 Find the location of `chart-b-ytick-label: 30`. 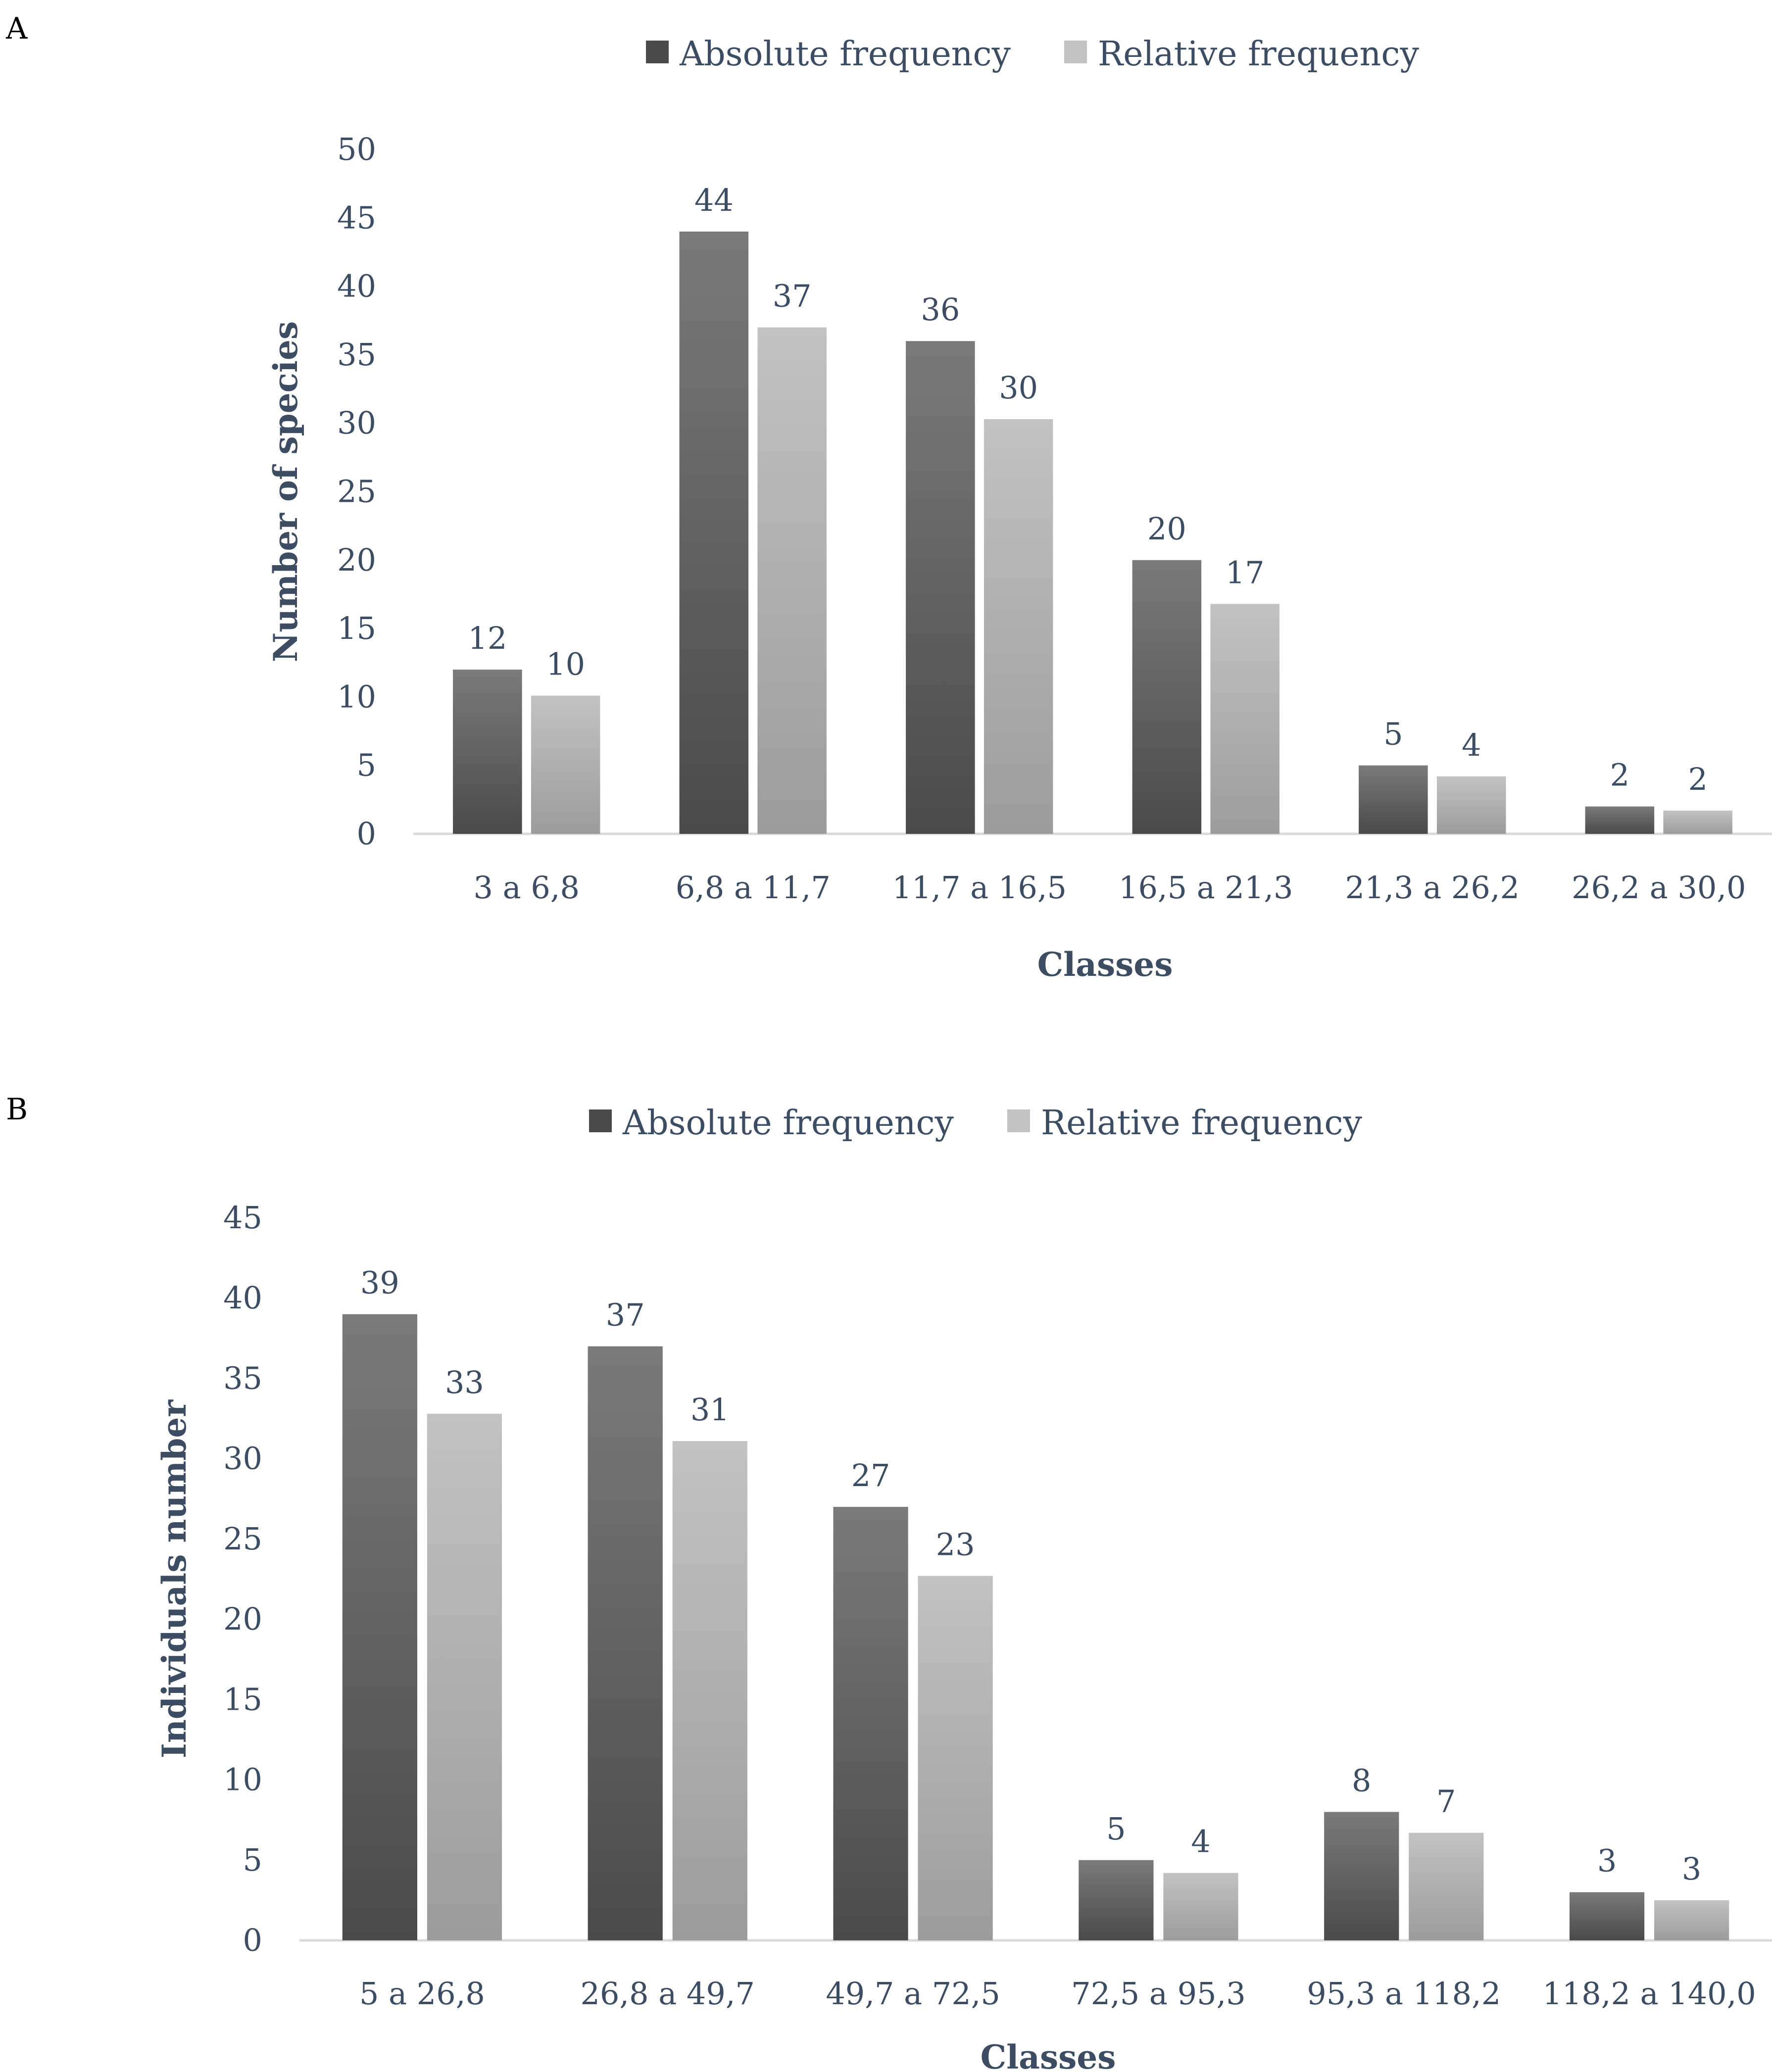

chart-b-ytick-label: 30 is located at coordinates (242, 1459).